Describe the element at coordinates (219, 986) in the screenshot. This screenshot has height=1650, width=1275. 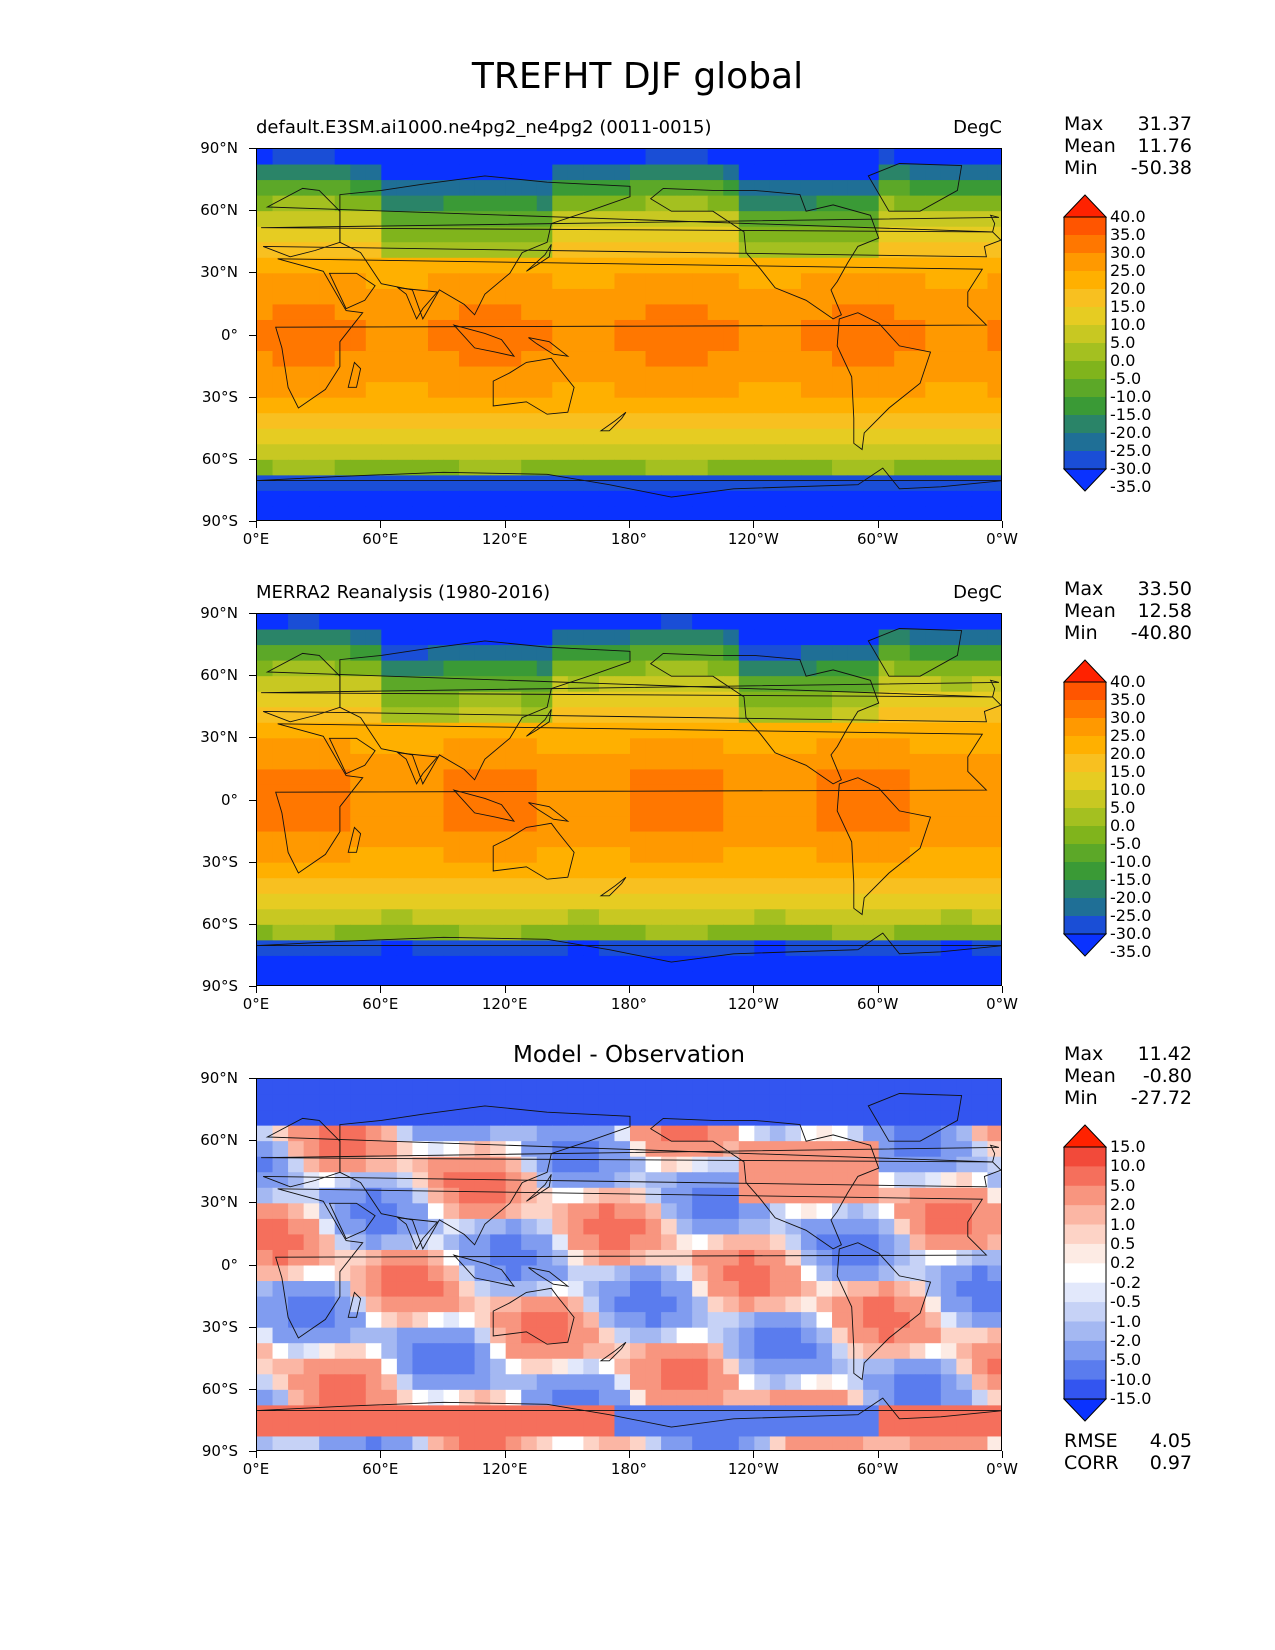
I see `lat-tick-label: 90°S` at that location.